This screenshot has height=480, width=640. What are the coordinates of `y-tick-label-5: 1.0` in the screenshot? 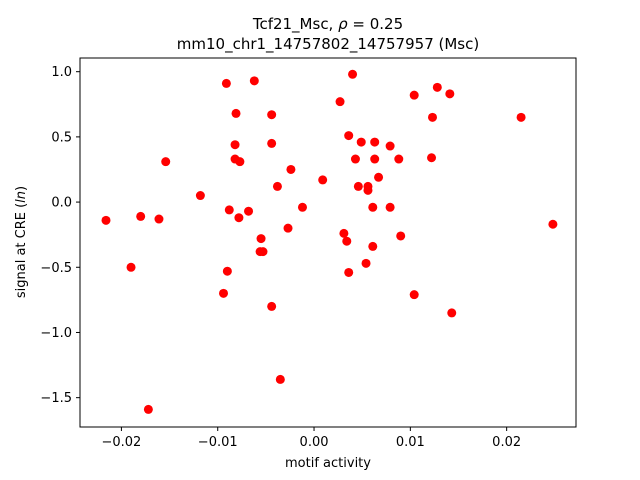 It's located at (61, 72).